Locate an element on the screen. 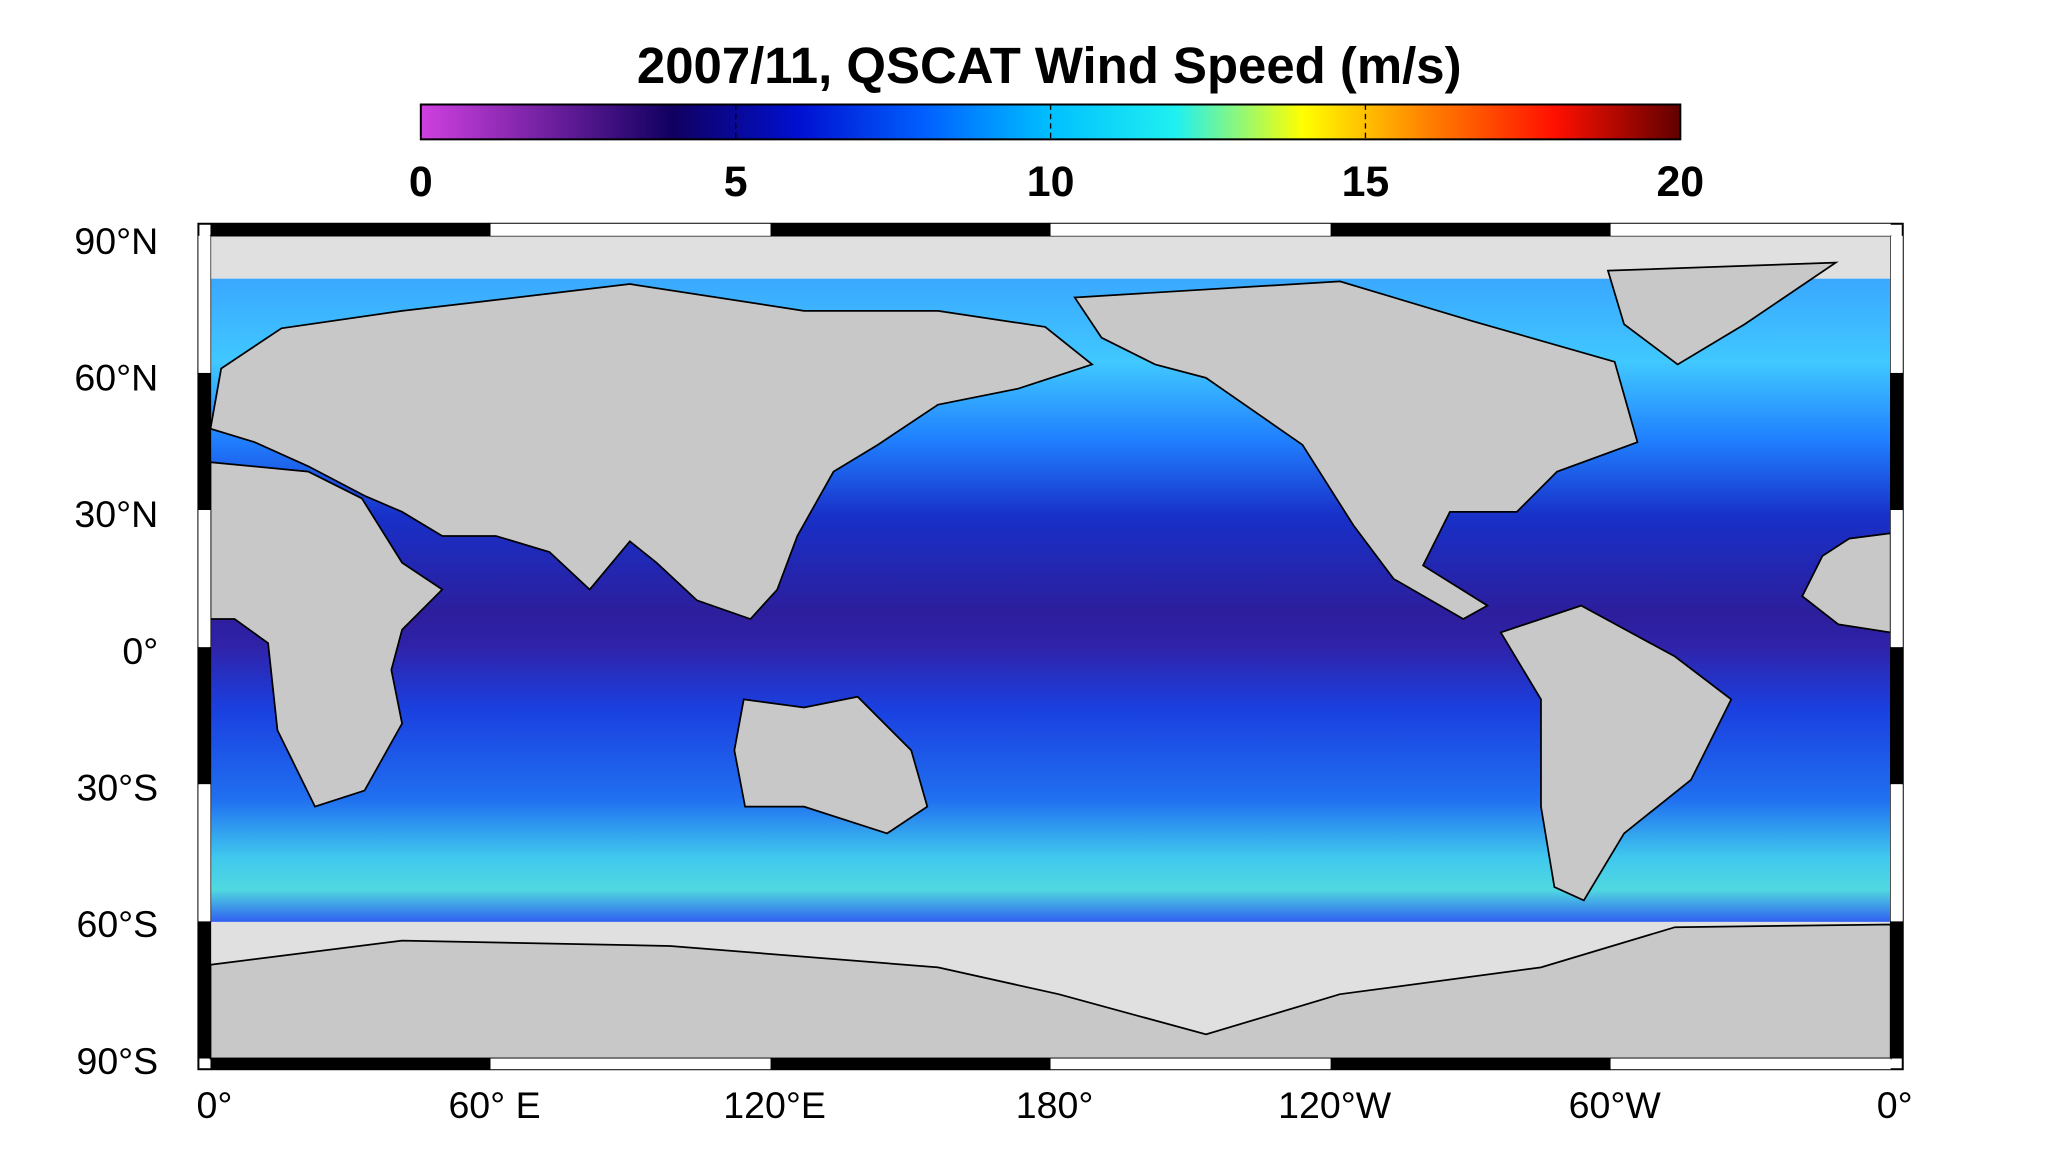 The width and height of the screenshot is (2069, 1159). colorbar-tick-label: 5 is located at coordinates (736, 182).